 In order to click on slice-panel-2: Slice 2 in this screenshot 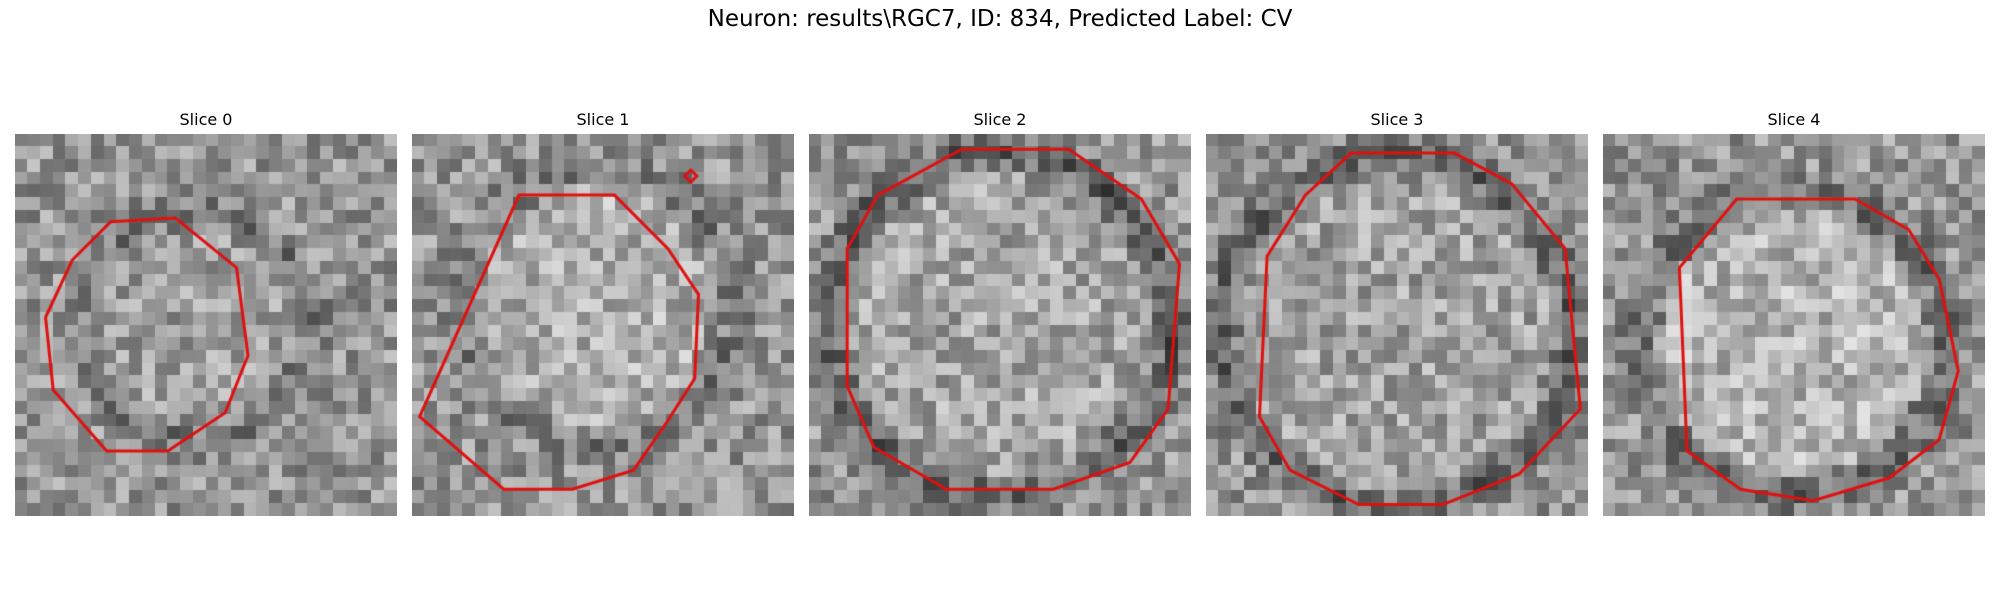, I will do `click(1000, 313)`.